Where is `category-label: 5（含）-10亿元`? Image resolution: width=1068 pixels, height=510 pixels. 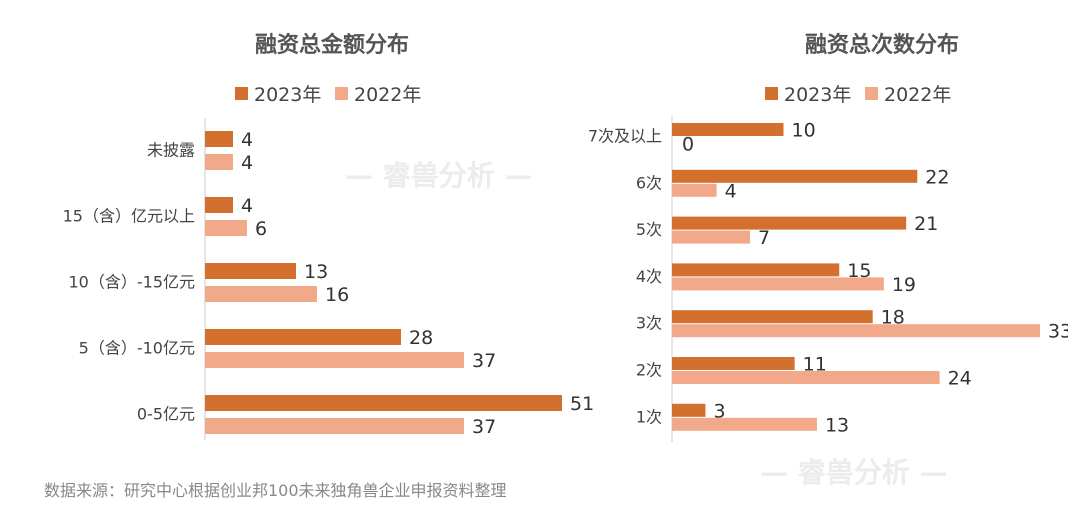
category-label: 5（含）-10亿元 is located at coordinates (137, 348).